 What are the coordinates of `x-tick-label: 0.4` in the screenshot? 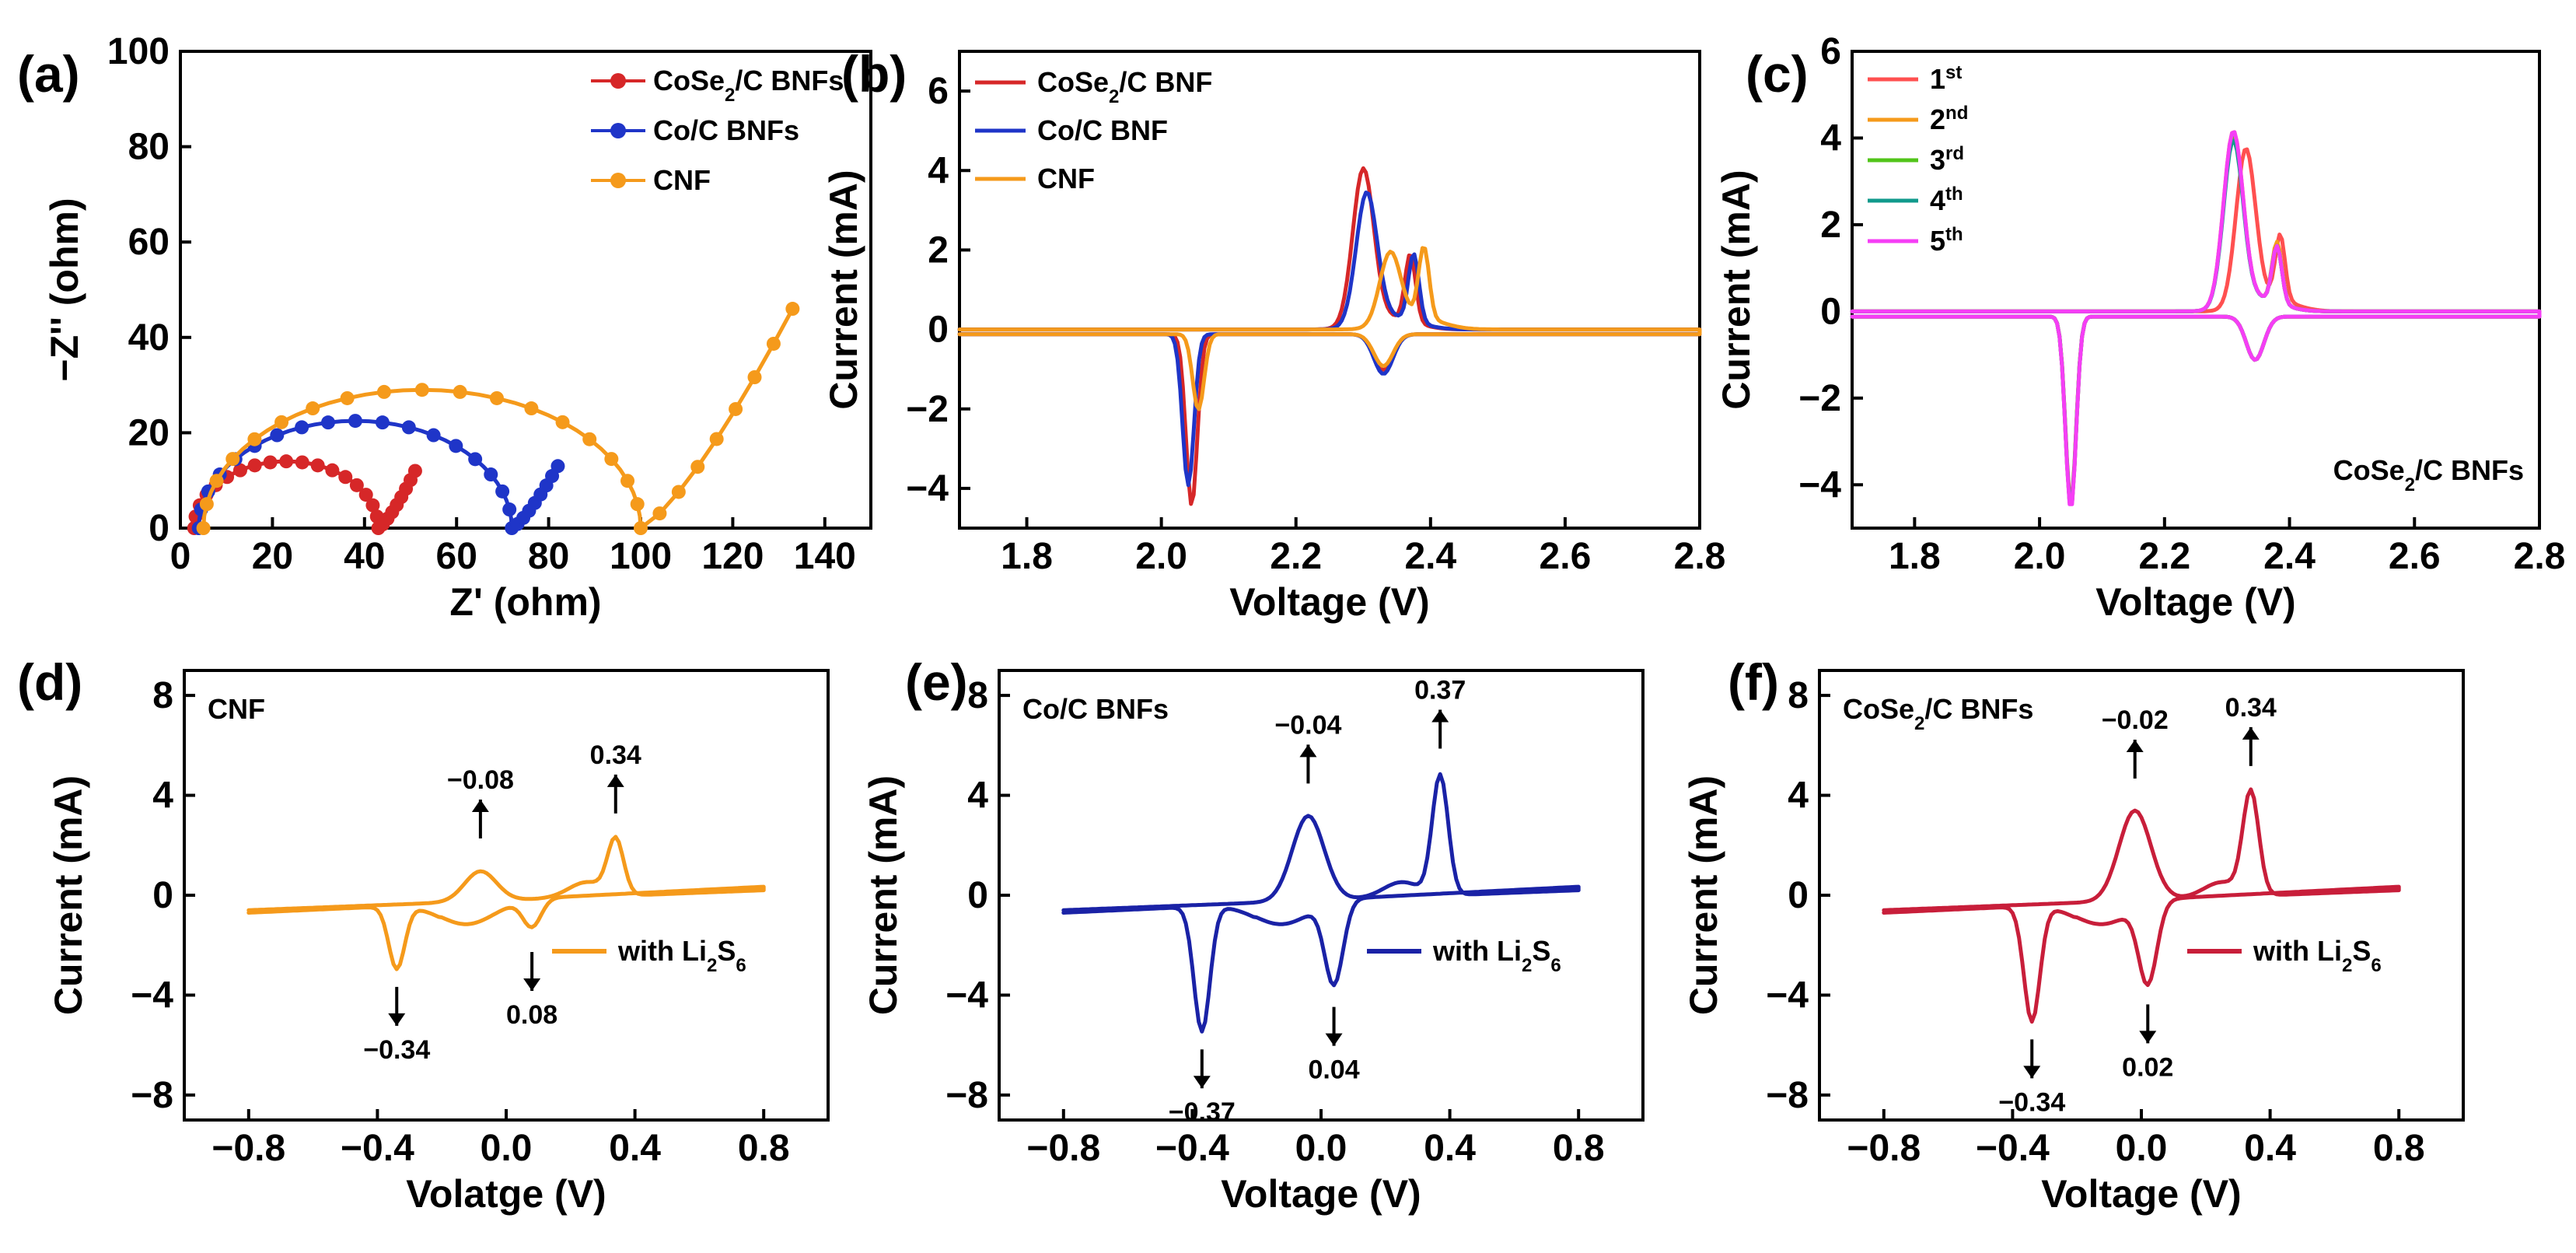 It's located at (635, 1149).